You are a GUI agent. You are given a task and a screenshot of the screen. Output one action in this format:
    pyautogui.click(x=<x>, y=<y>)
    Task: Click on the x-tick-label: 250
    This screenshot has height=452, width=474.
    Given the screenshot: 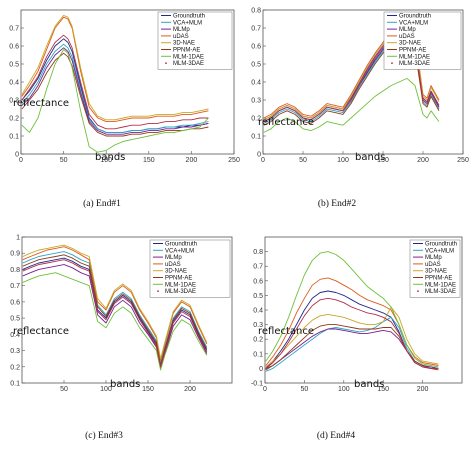 What is the action you would take?
    pyautogui.click(x=234, y=160)
    